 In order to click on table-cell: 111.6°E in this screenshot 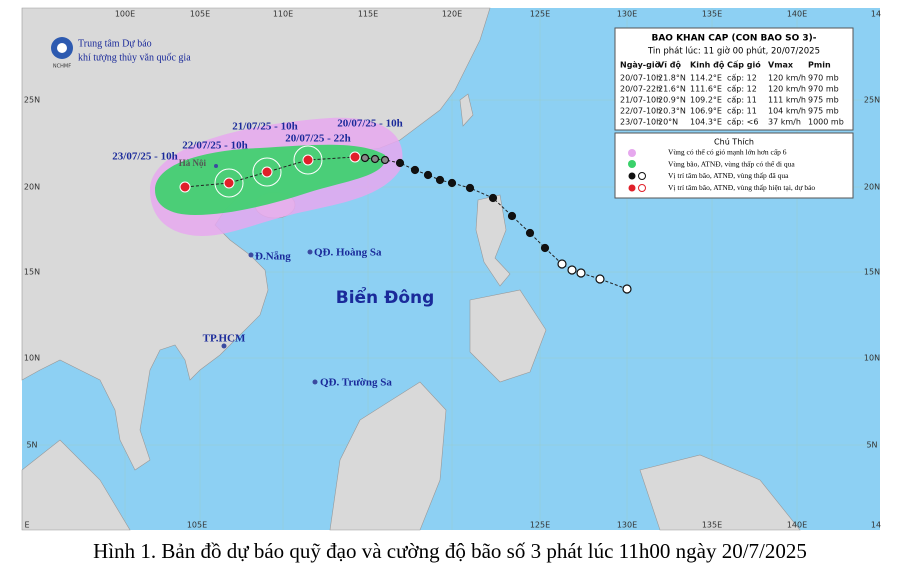, I will do `click(706, 89)`.